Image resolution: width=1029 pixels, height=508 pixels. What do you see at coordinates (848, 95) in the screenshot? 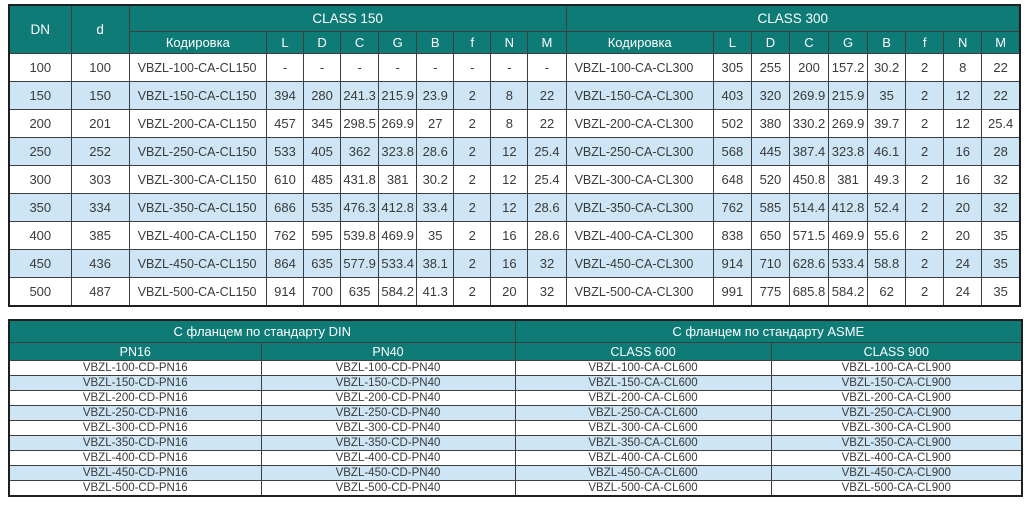
I see `value-cell: 215.9` at bounding box center [848, 95].